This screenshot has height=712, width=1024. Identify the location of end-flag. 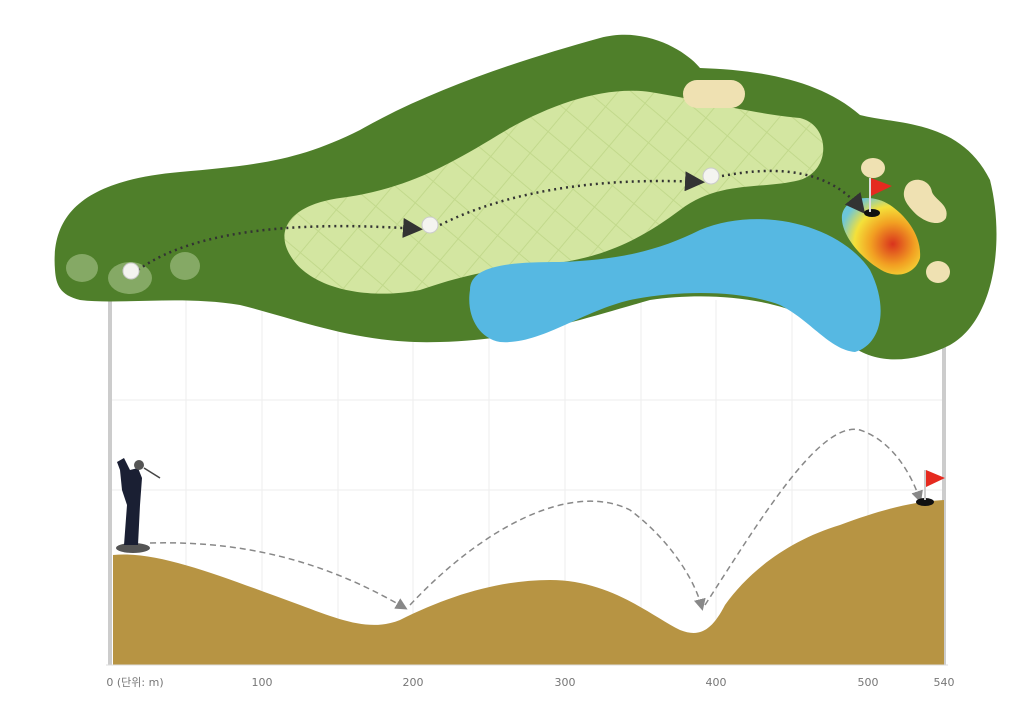
(930, 488).